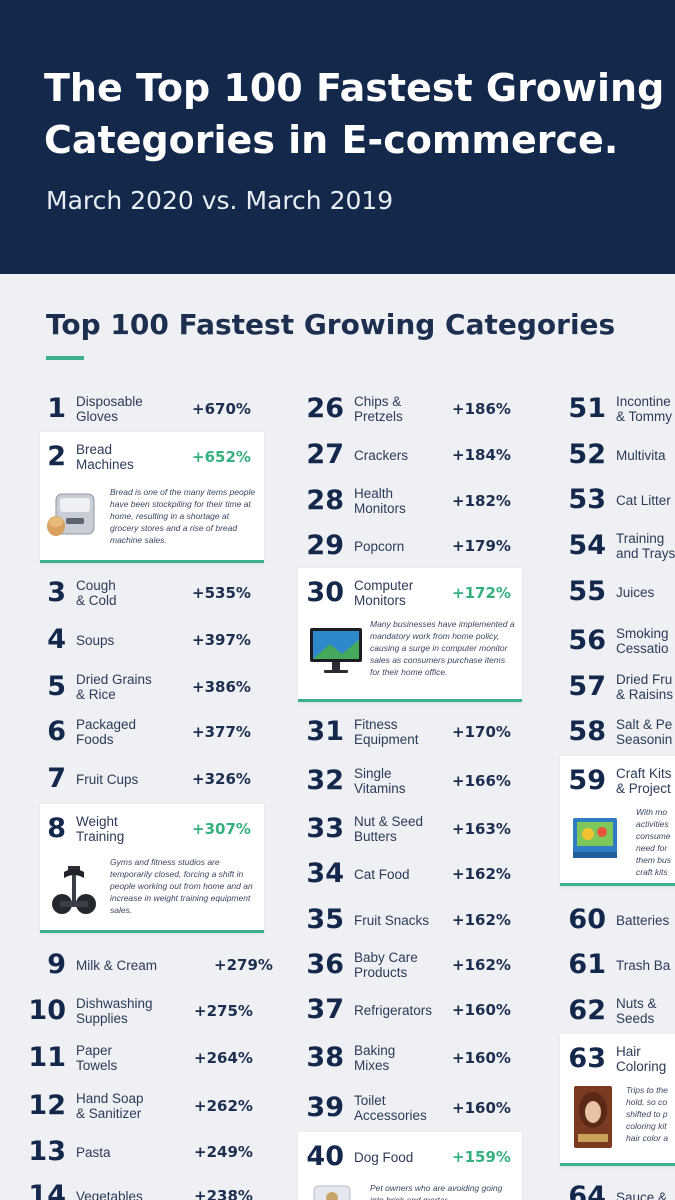 Image resolution: width=675 pixels, height=1200 pixels. What do you see at coordinates (378, 409) in the screenshot?
I see `category-name: Chips & Pretzels` at bounding box center [378, 409].